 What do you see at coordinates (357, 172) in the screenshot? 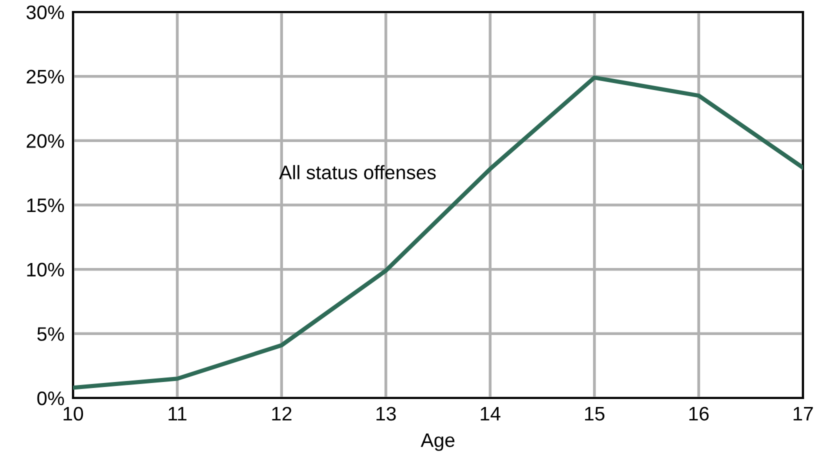
I see `series-label: All status offenses` at bounding box center [357, 172].